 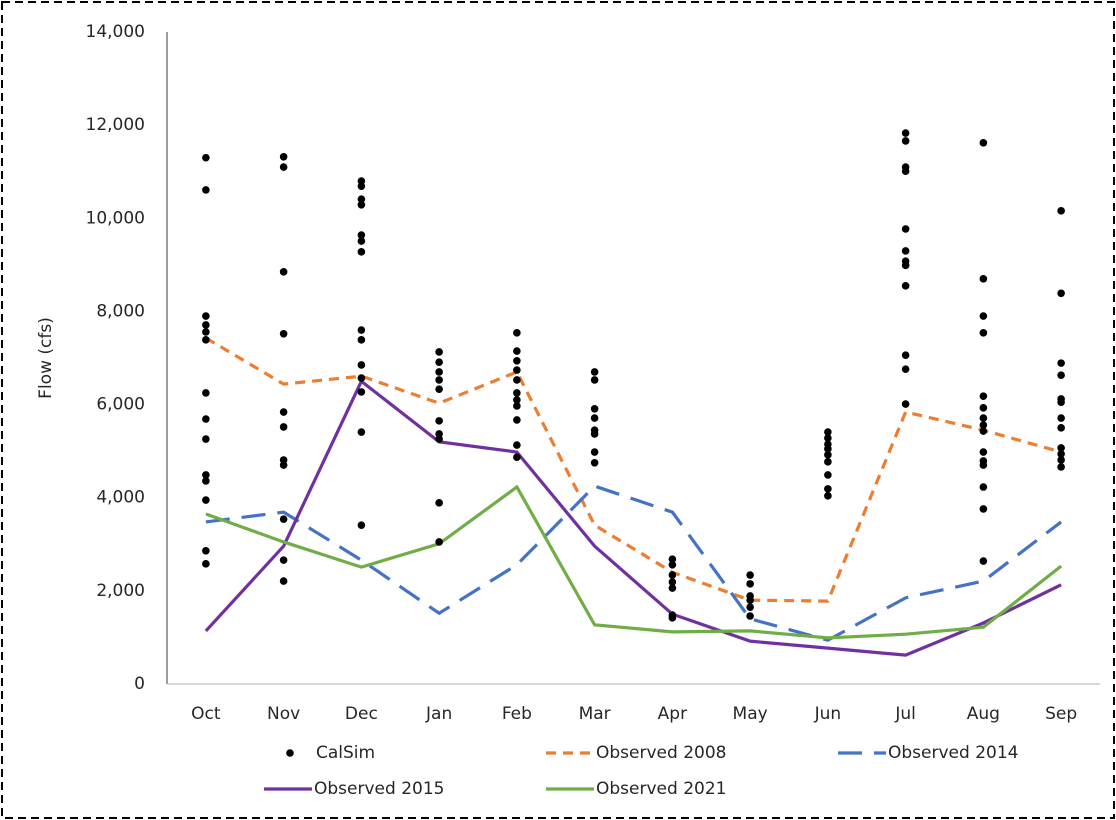 I want to click on x-tick-label: Feb, so click(x=517, y=714).